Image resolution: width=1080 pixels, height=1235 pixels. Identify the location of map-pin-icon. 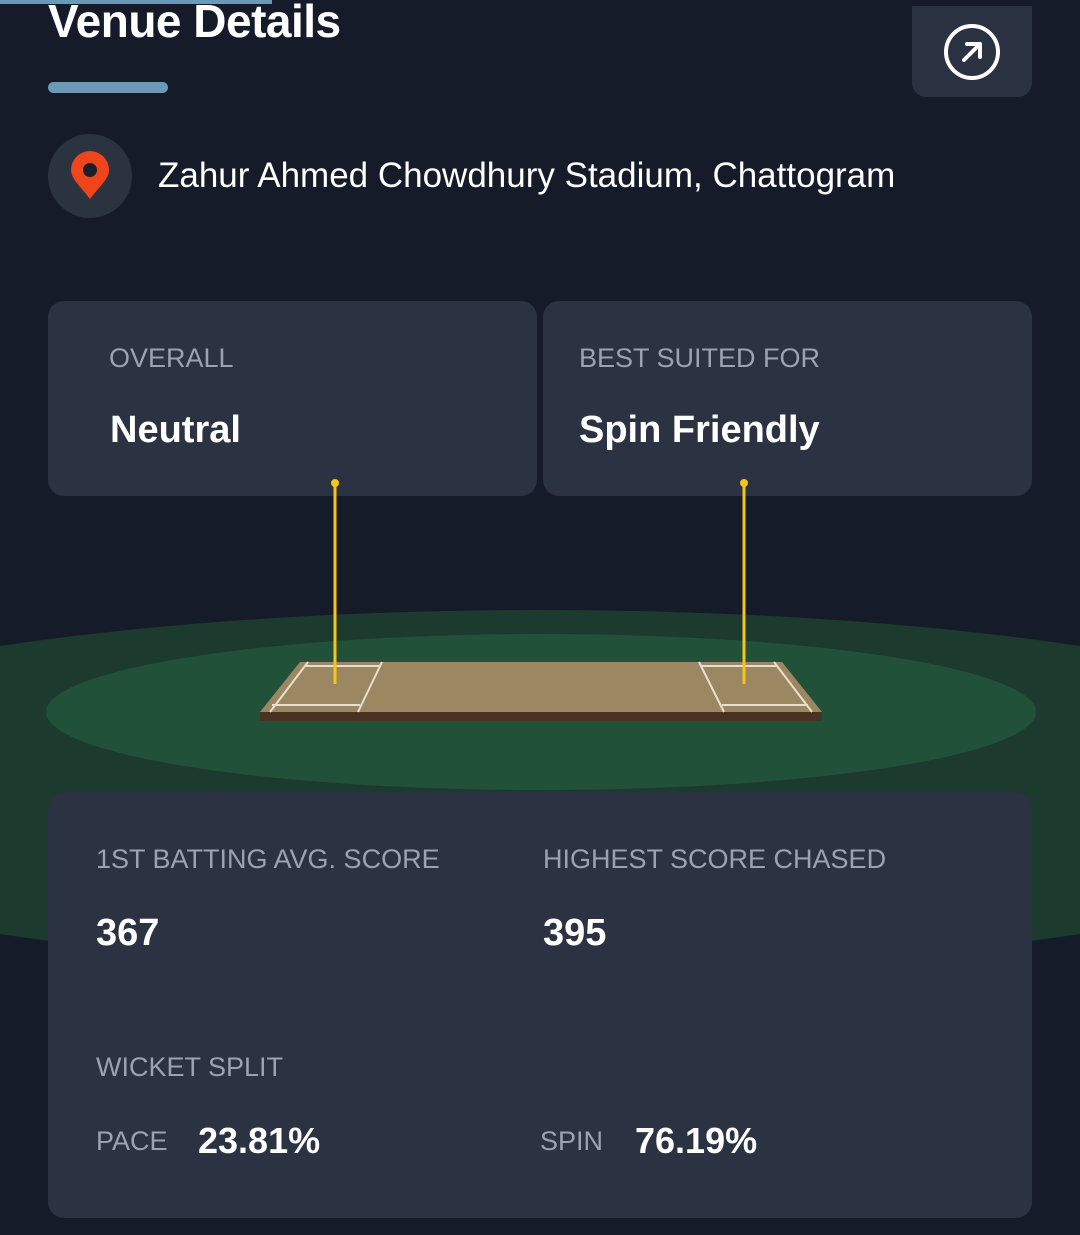
(90, 175).